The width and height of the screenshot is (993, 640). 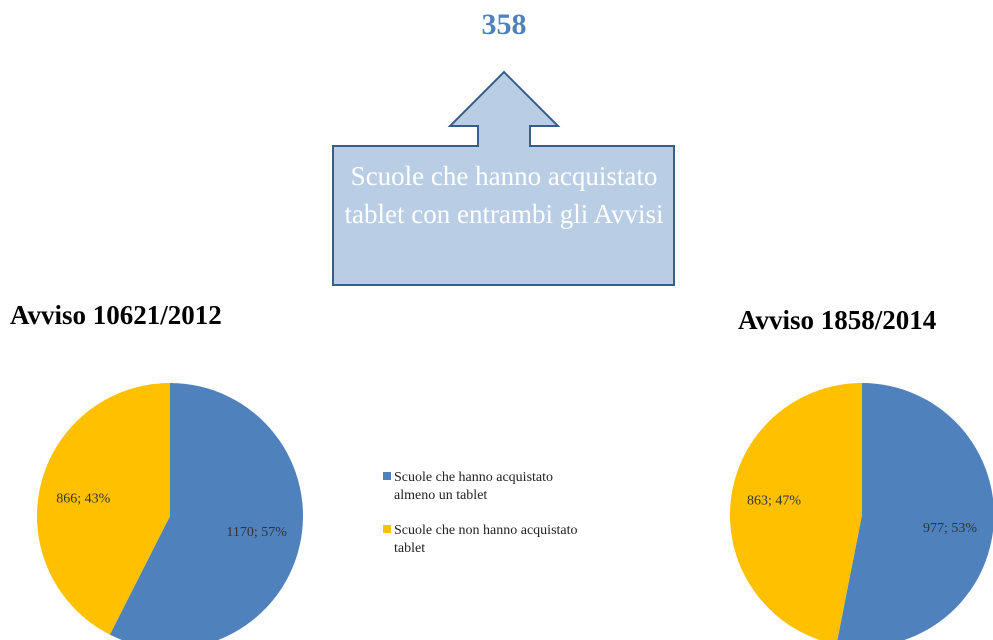 I want to click on chart-title: Avviso 1858/2014, so click(x=837, y=320).